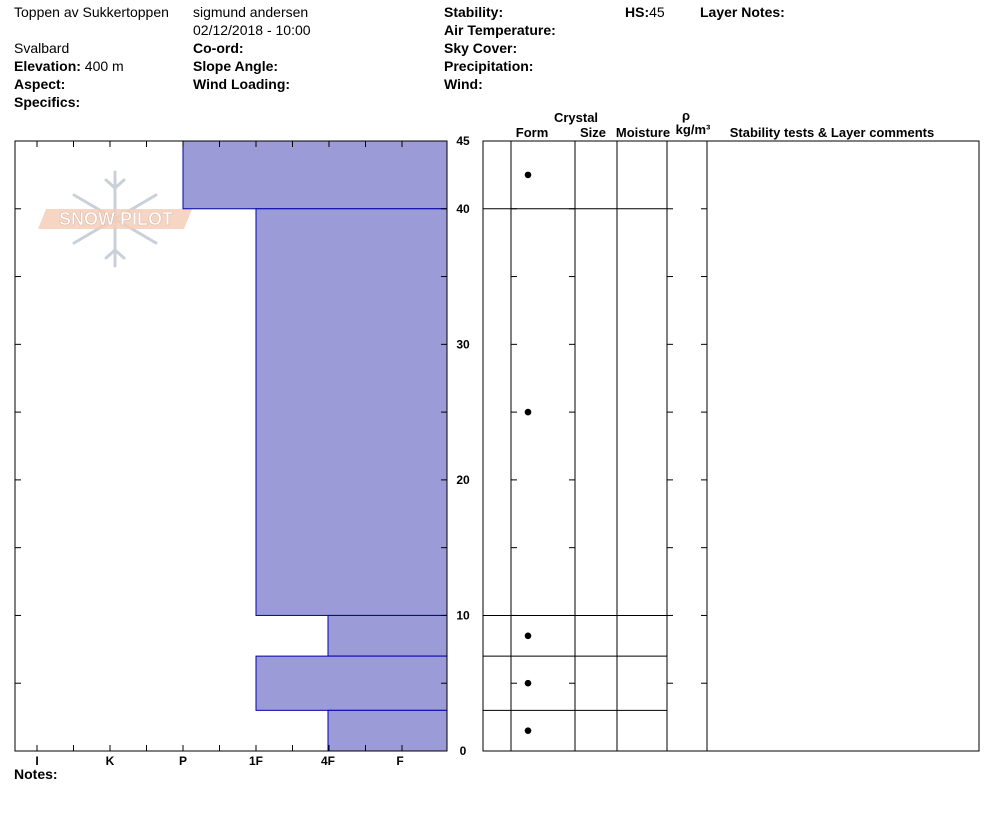 This screenshot has width=994, height=840. What do you see at coordinates (463, 615) in the screenshot?
I see `height-label: 10` at bounding box center [463, 615].